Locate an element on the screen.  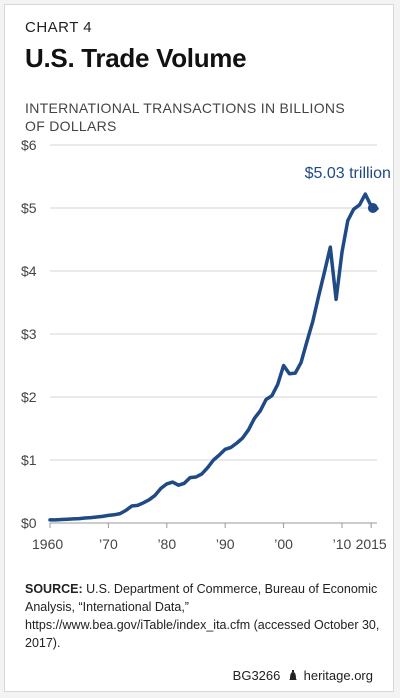
y-tick-label: $1 is located at coordinates (29, 460).